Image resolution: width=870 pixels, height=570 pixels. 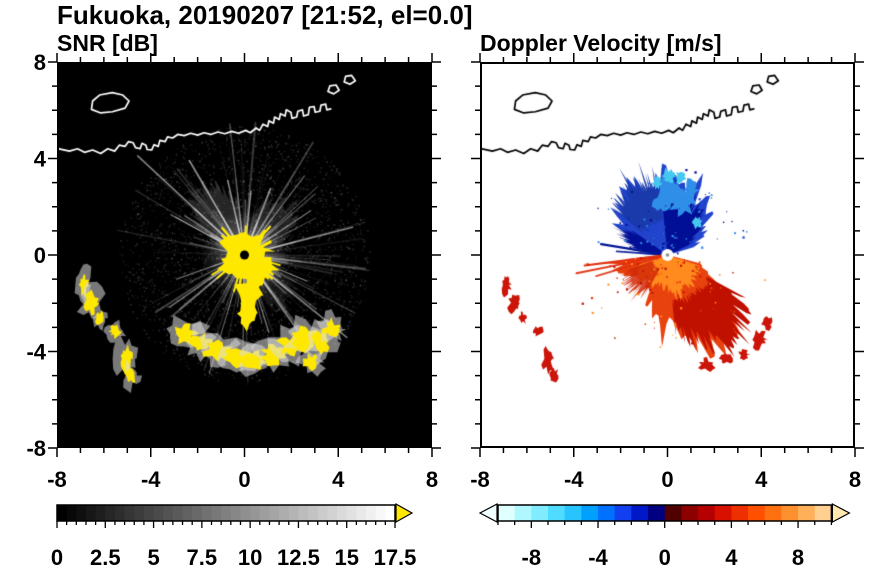 What do you see at coordinates (488, 513) in the screenshot?
I see `velocity-colorbar-under-arrow` at bounding box center [488, 513].